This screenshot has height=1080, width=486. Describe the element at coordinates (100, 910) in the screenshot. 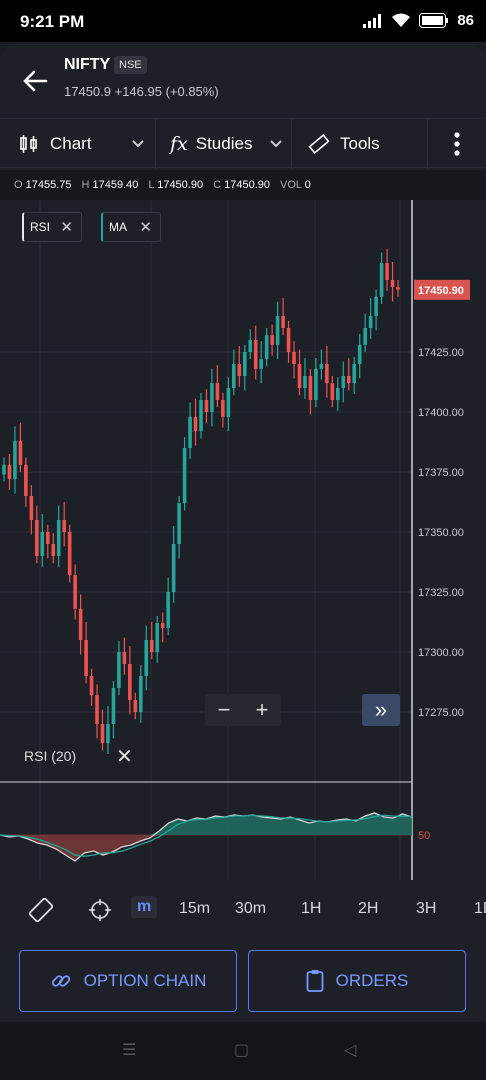

I see `crosshair-icon` at that location.